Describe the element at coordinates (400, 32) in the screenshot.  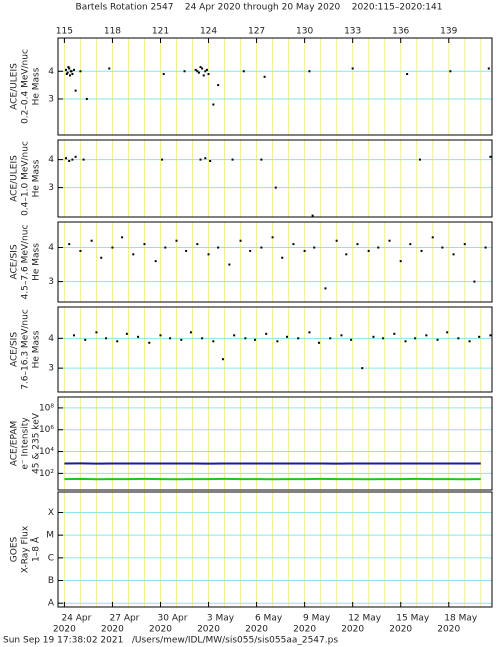
I see `top-x-tick-label: 136` at that location.